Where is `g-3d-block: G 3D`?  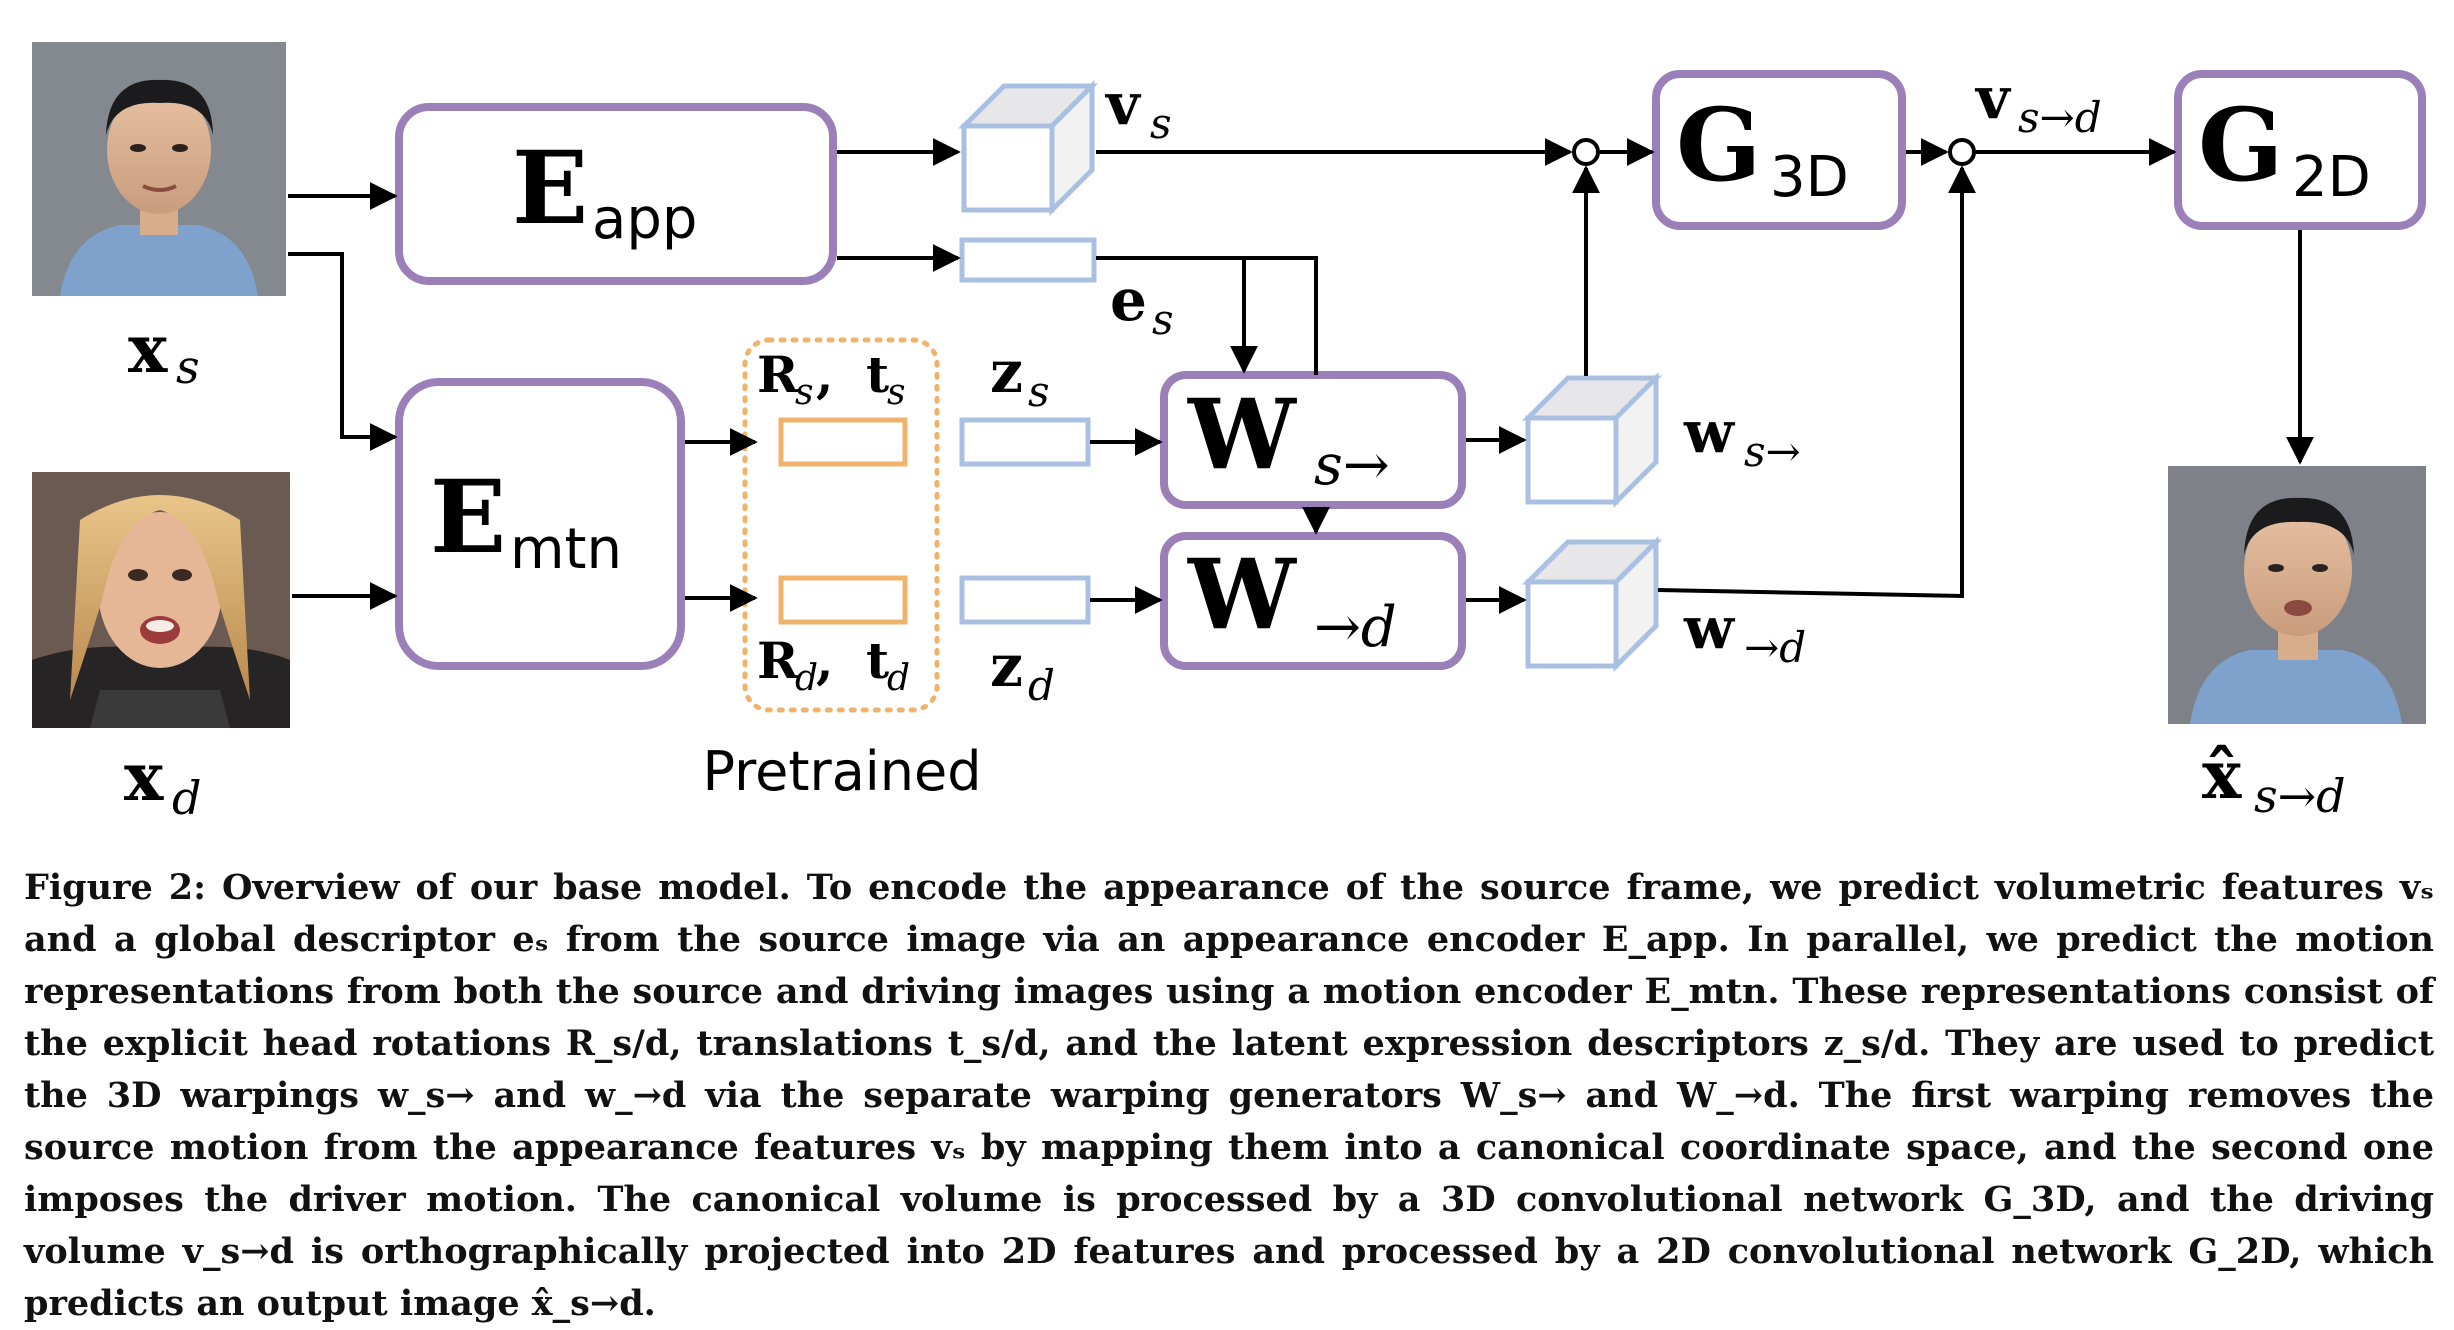
g-3d-block: G 3D is located at coordinates (1779, 150).